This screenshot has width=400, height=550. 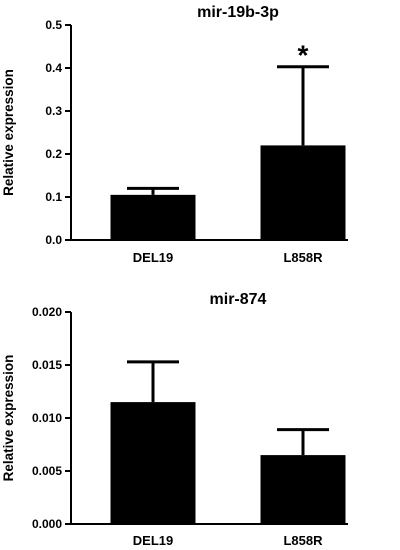 What do you see at coordinates (238, 12) in the screenshot?
I see `chart1-title: mir-19b-3p` at bounding box center [238, 12].